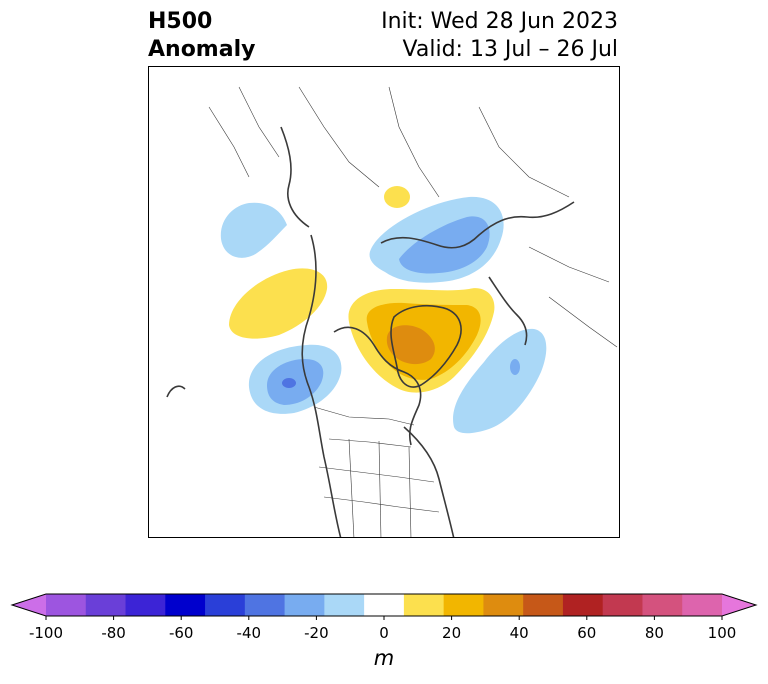 Image resolution: width=768 pixels, height=684 pixels. Describe the element at coordinates (510, 49) in the screenshot. I see `valid-date-range: Valid: 13 Jul – 26 Jul` at that location.